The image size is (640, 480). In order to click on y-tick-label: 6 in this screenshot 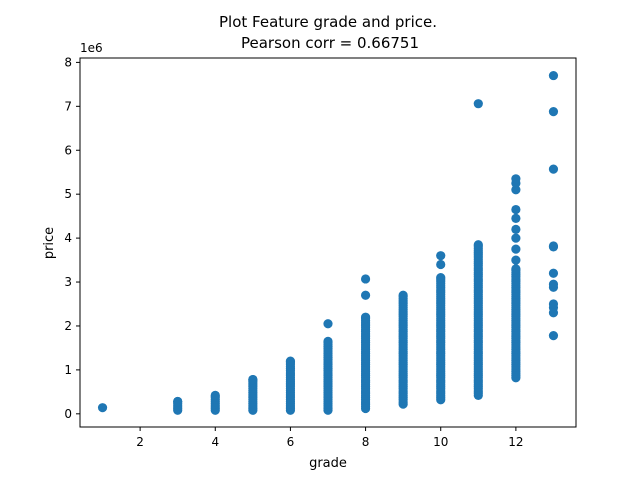, I will do `click(68, 150)`.